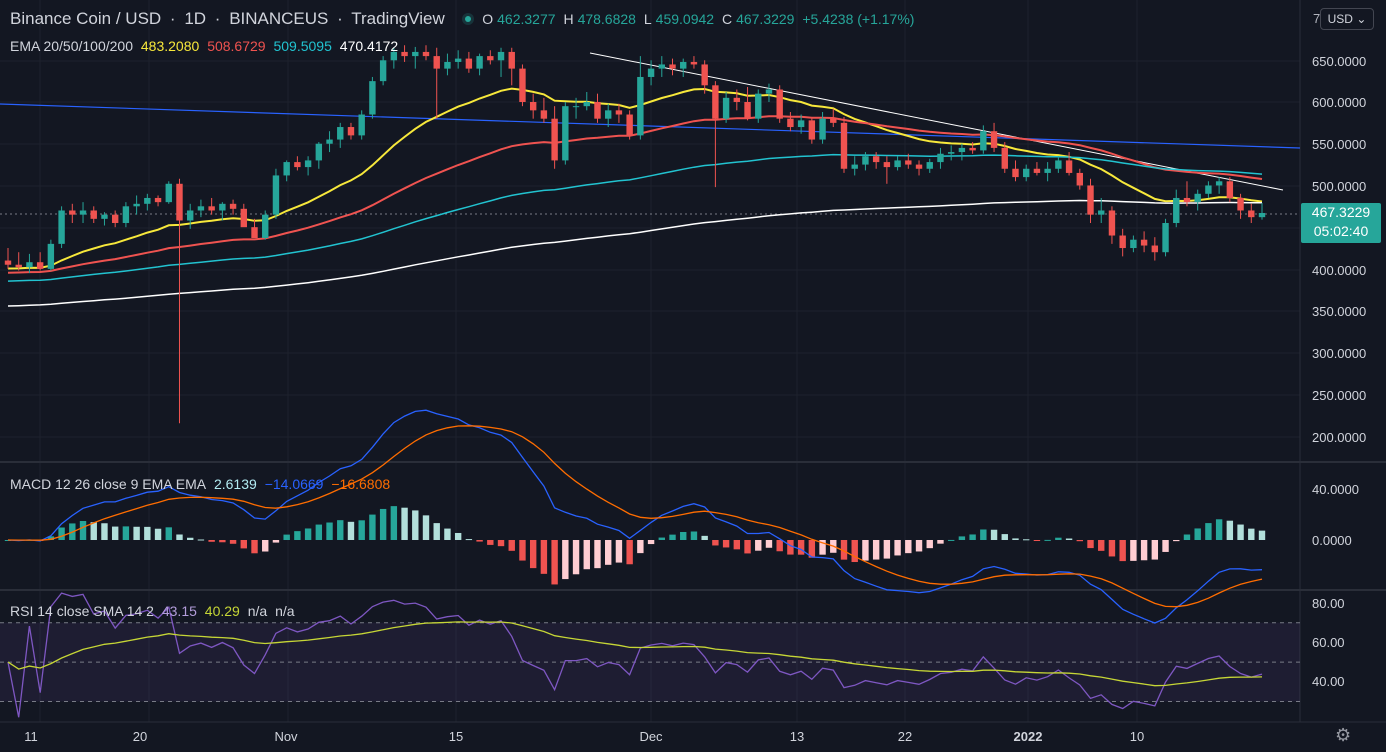  Describe the element at coordinates (294, 484) in the screenshot. I see `macd-value: −14.0669` at that location.